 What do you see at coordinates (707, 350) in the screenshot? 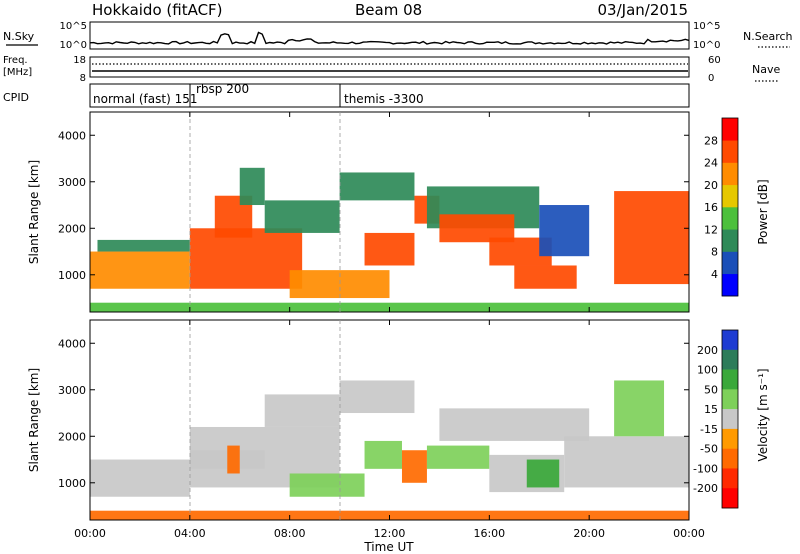
I see `velocity-colorbar-tick: 200` at bounding box center [707, 350].